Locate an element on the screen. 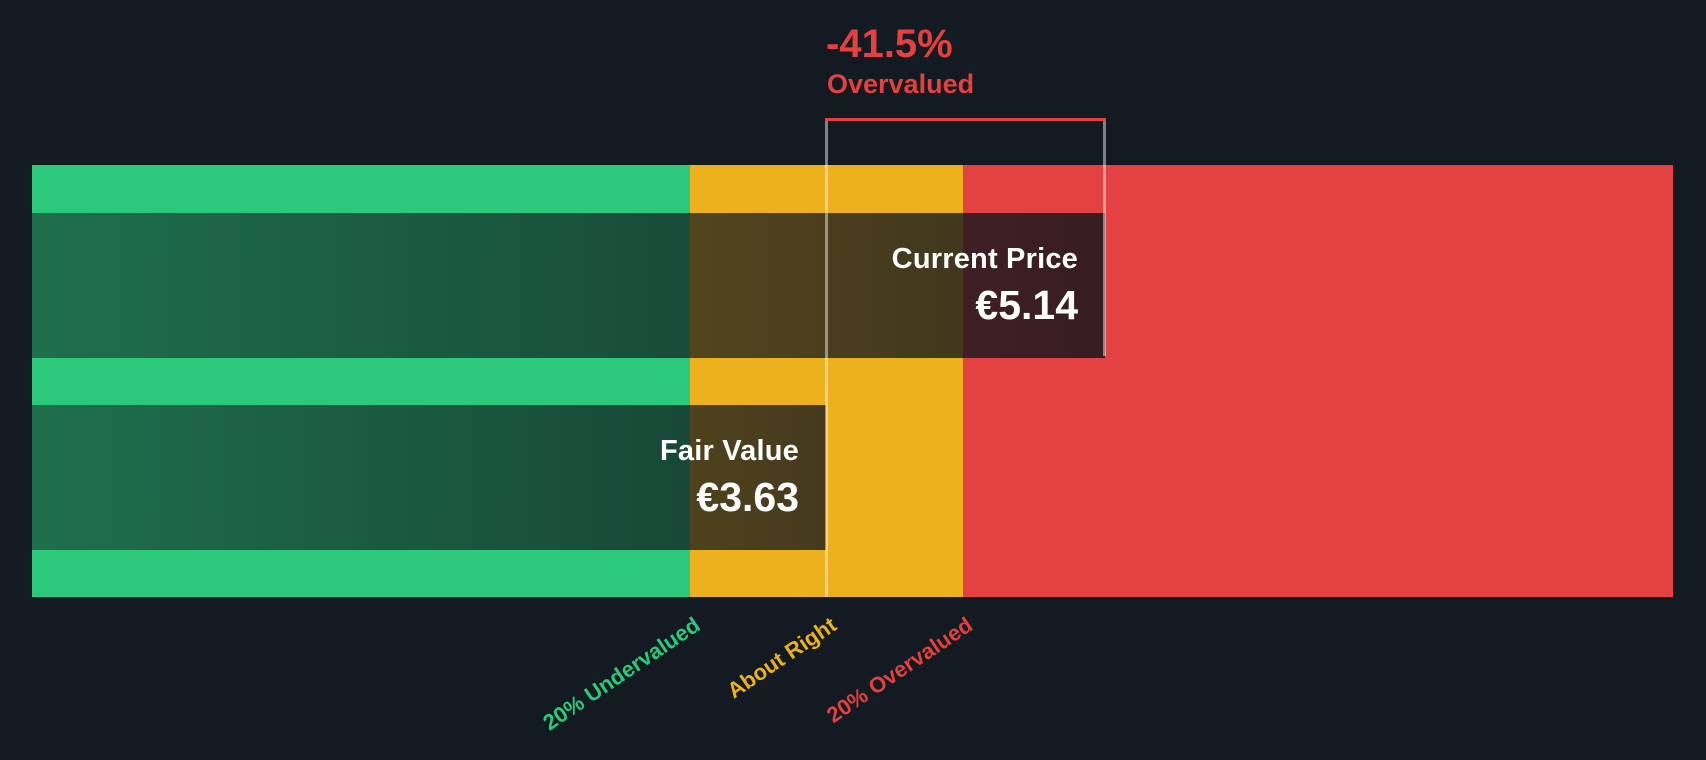  current-price-value: €5.14 is located at coordinates (1026, 305).